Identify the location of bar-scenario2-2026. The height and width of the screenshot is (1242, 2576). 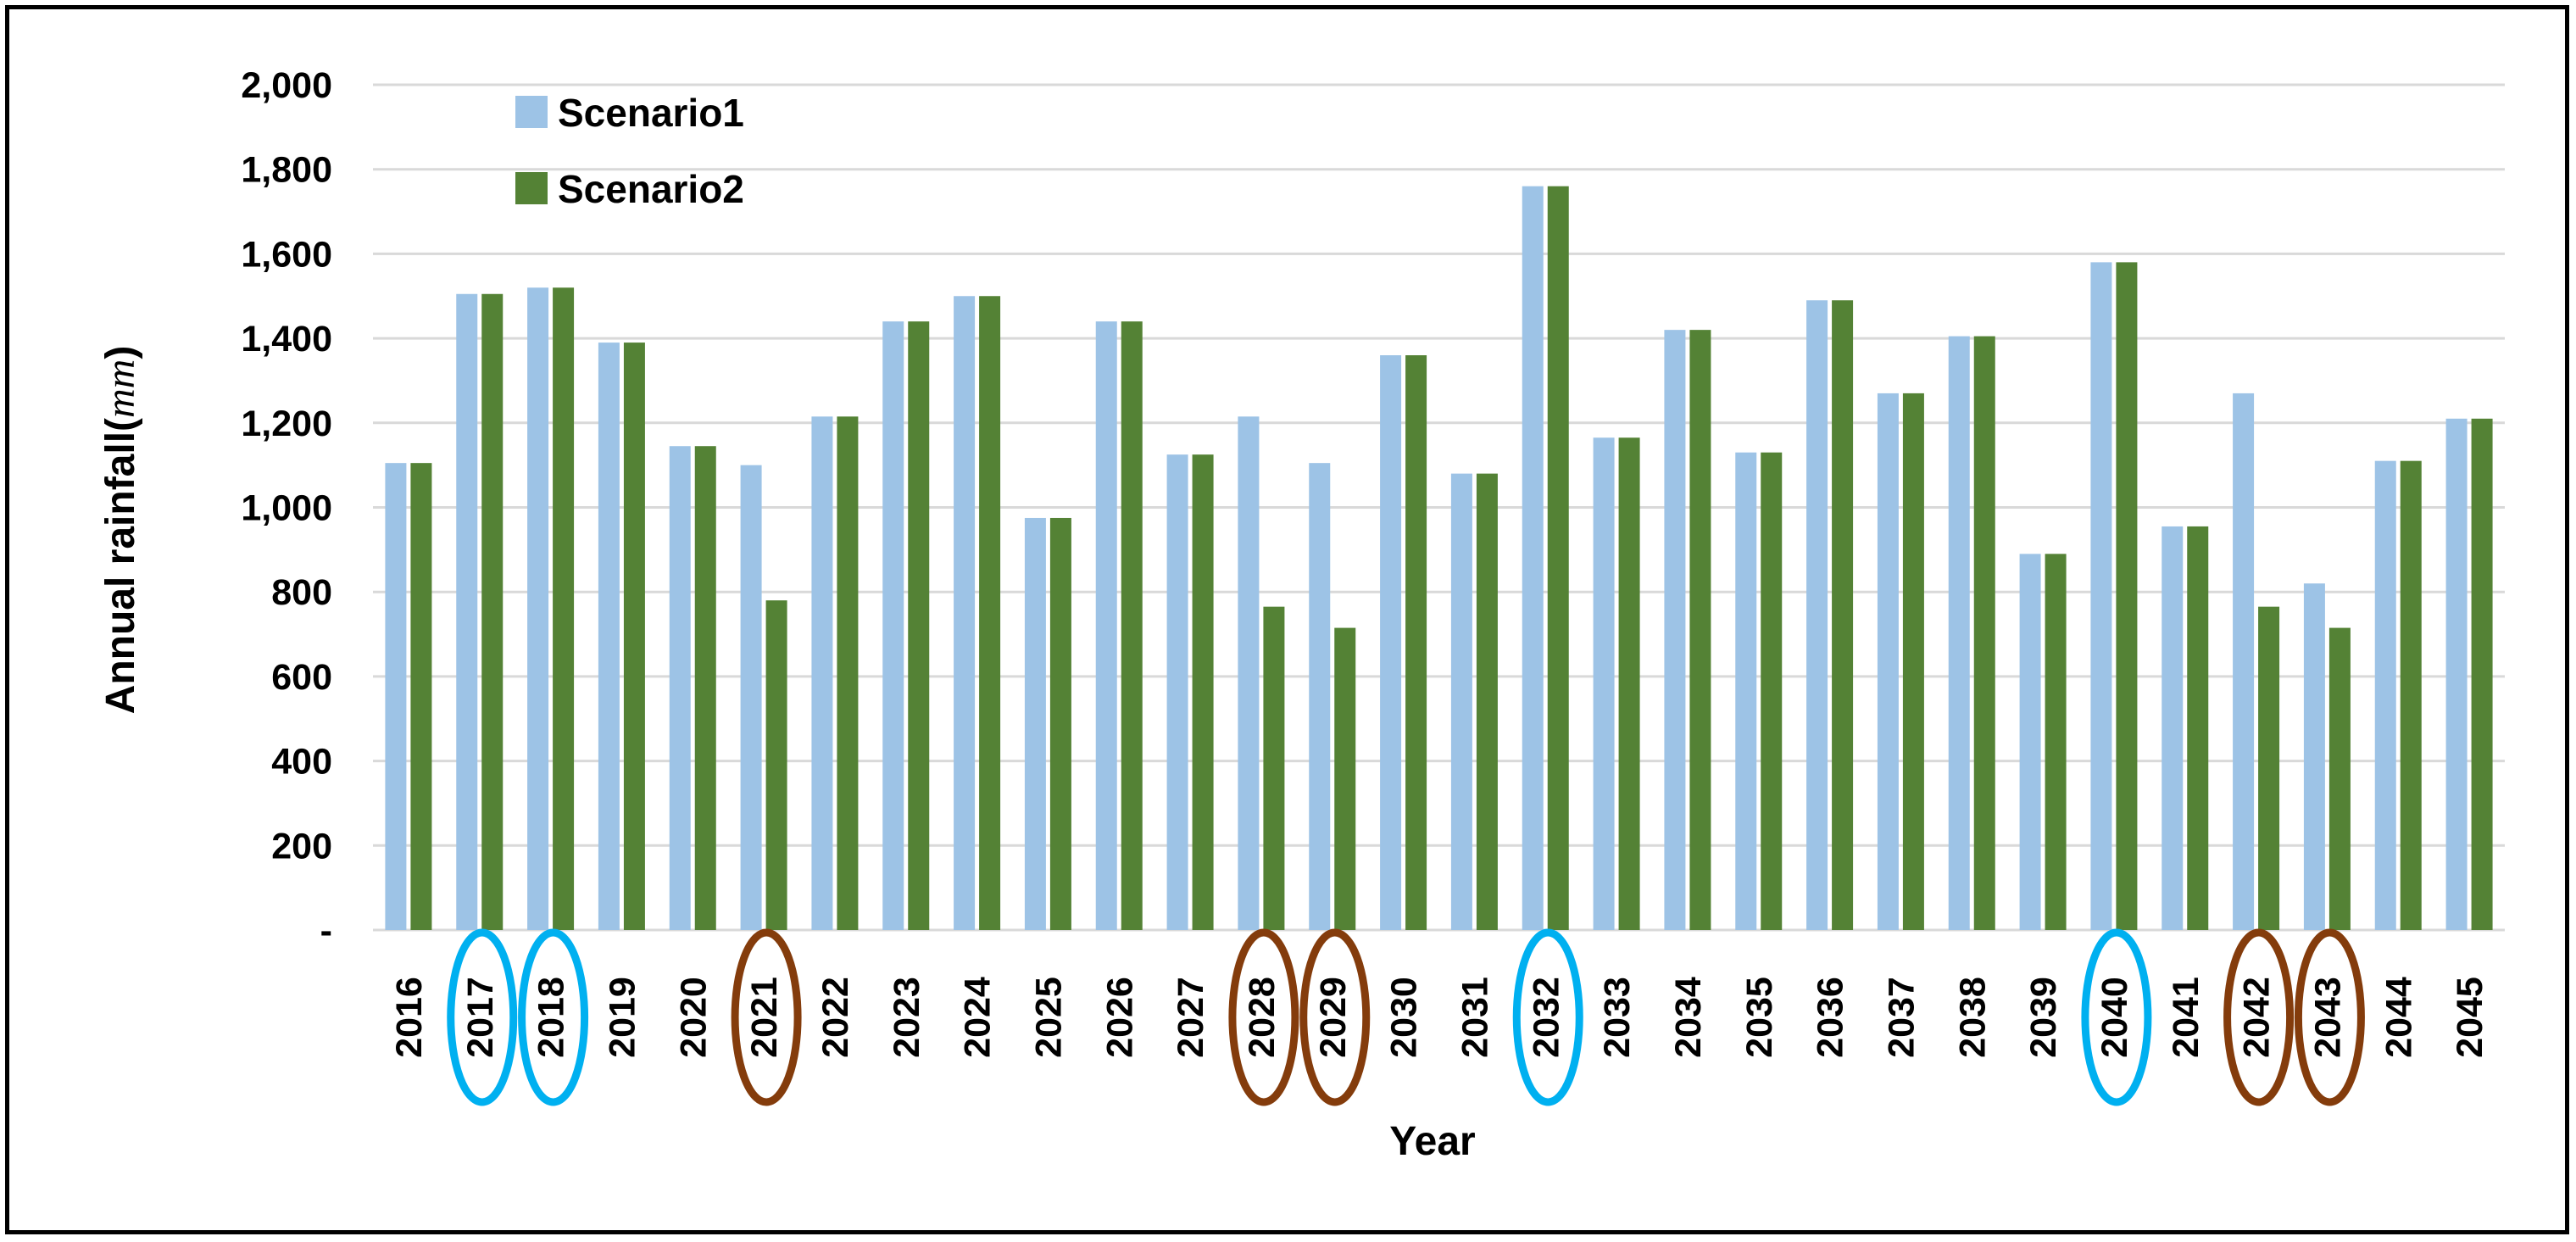
(1132, 625).